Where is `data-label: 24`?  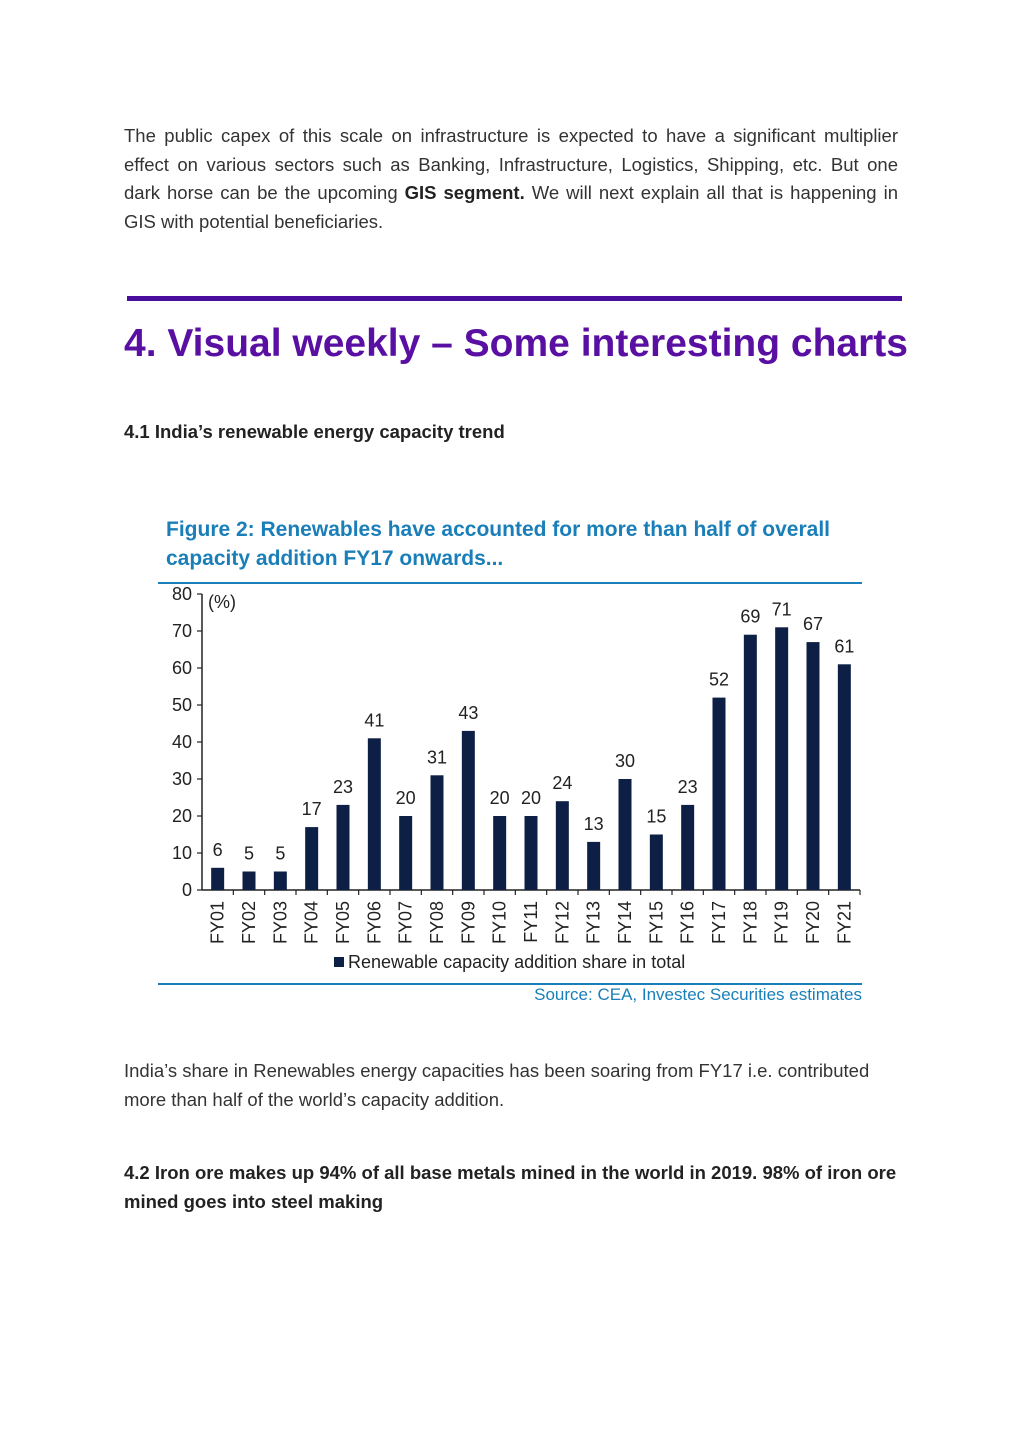 data-label: 24 is located at coordinates (562, 783).